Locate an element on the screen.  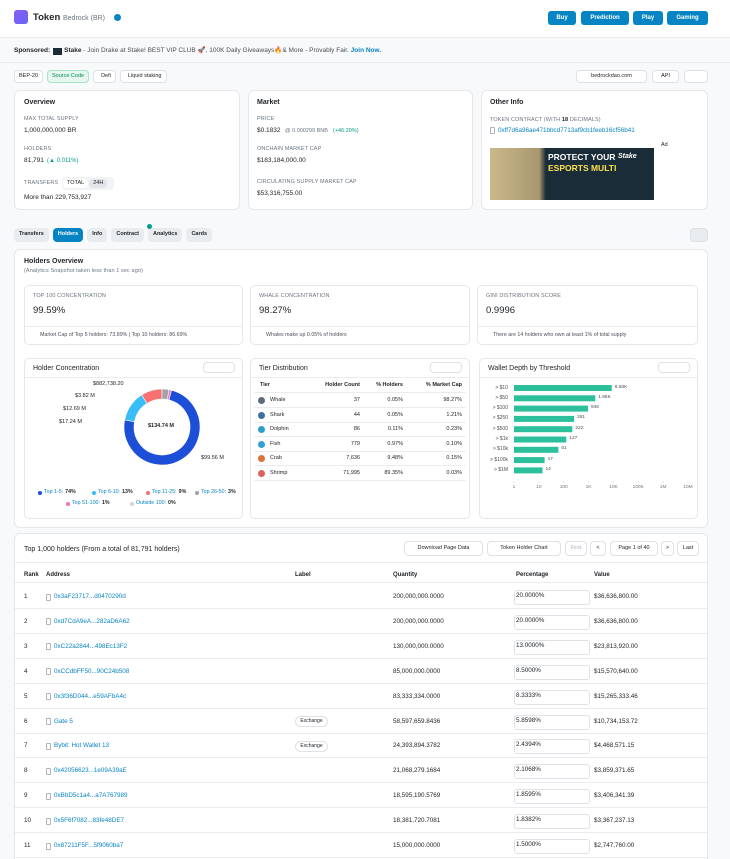
x-tick-label: 1M is located at coordinates (663, 487).